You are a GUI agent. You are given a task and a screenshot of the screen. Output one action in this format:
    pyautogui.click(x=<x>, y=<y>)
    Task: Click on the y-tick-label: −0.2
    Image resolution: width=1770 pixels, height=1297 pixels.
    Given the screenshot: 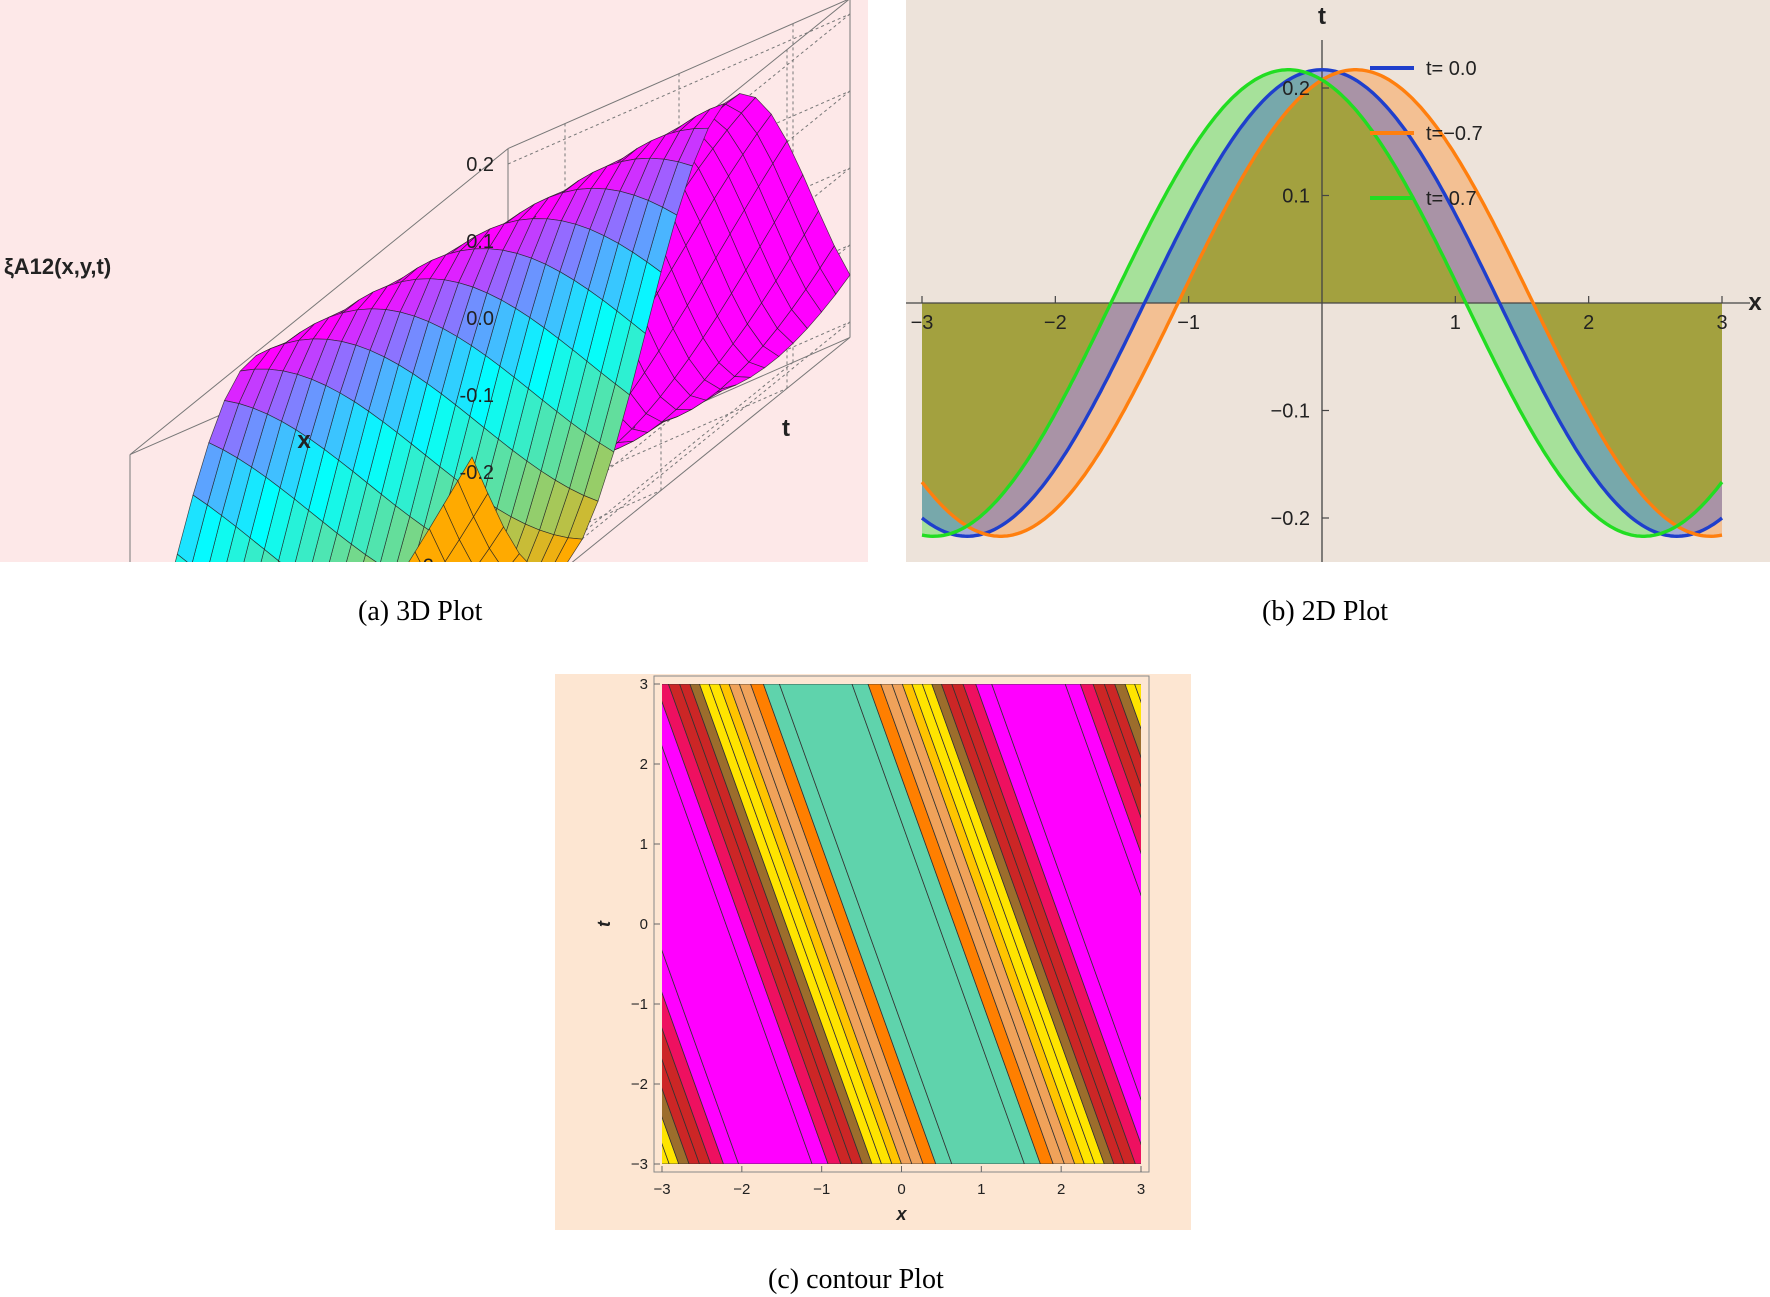 What is the action you would take?
    pyautogui.click(x=1290, y=519)
    